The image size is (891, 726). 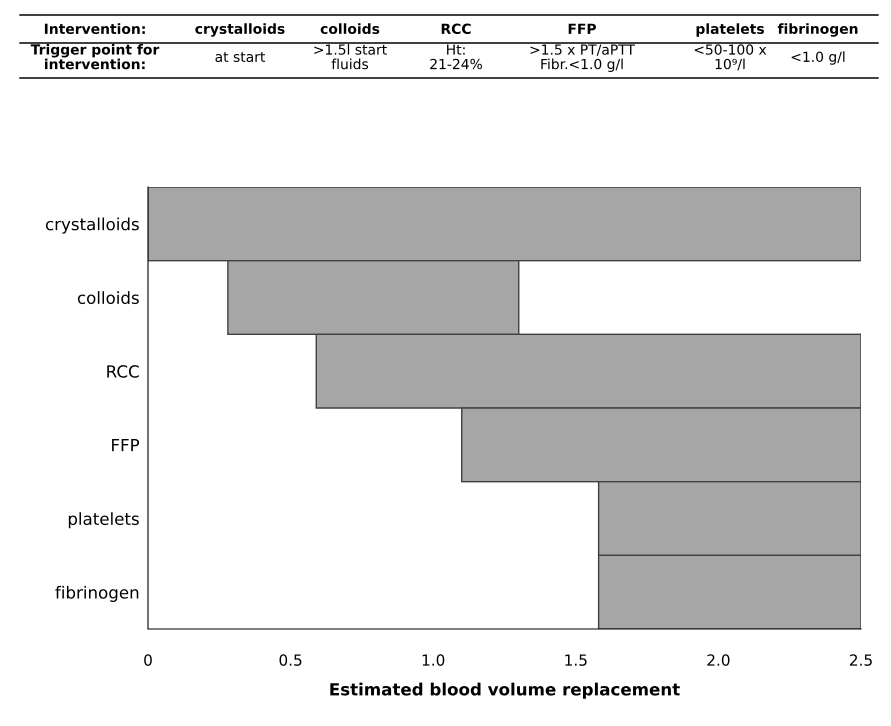 I want to click on x-axis-title: Estimated blood volume replacement, so click(x=505, y=690).